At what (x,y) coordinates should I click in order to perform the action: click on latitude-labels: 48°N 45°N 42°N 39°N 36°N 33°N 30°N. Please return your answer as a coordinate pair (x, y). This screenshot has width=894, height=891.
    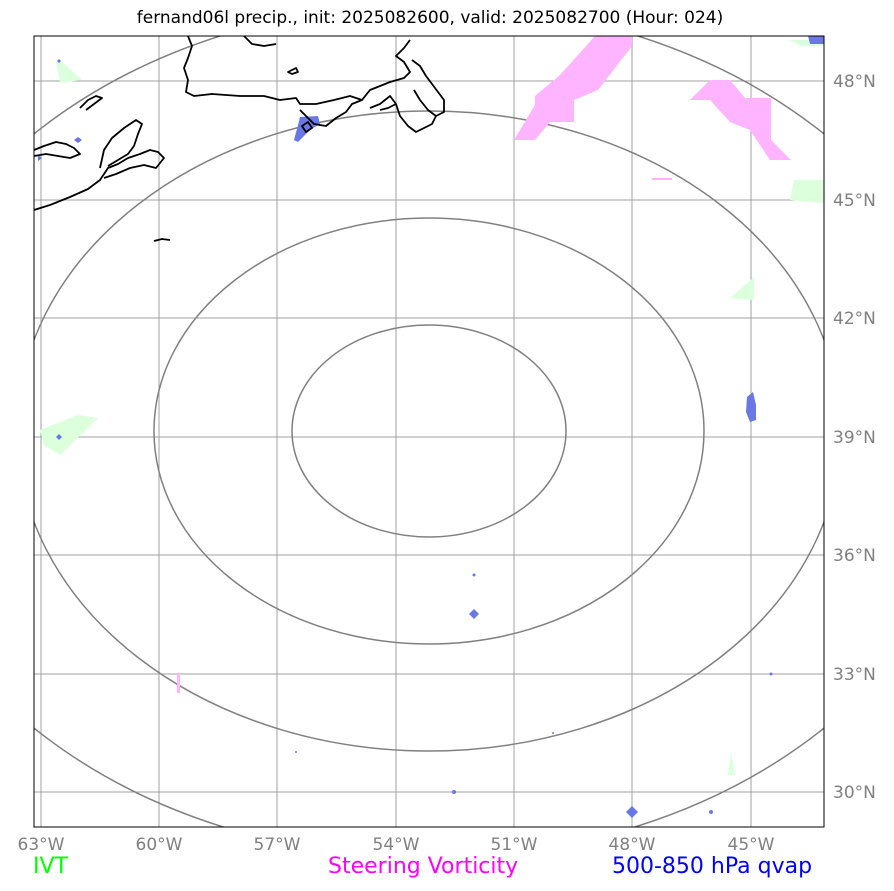
    Looking at the image, I should click on (854, 437).